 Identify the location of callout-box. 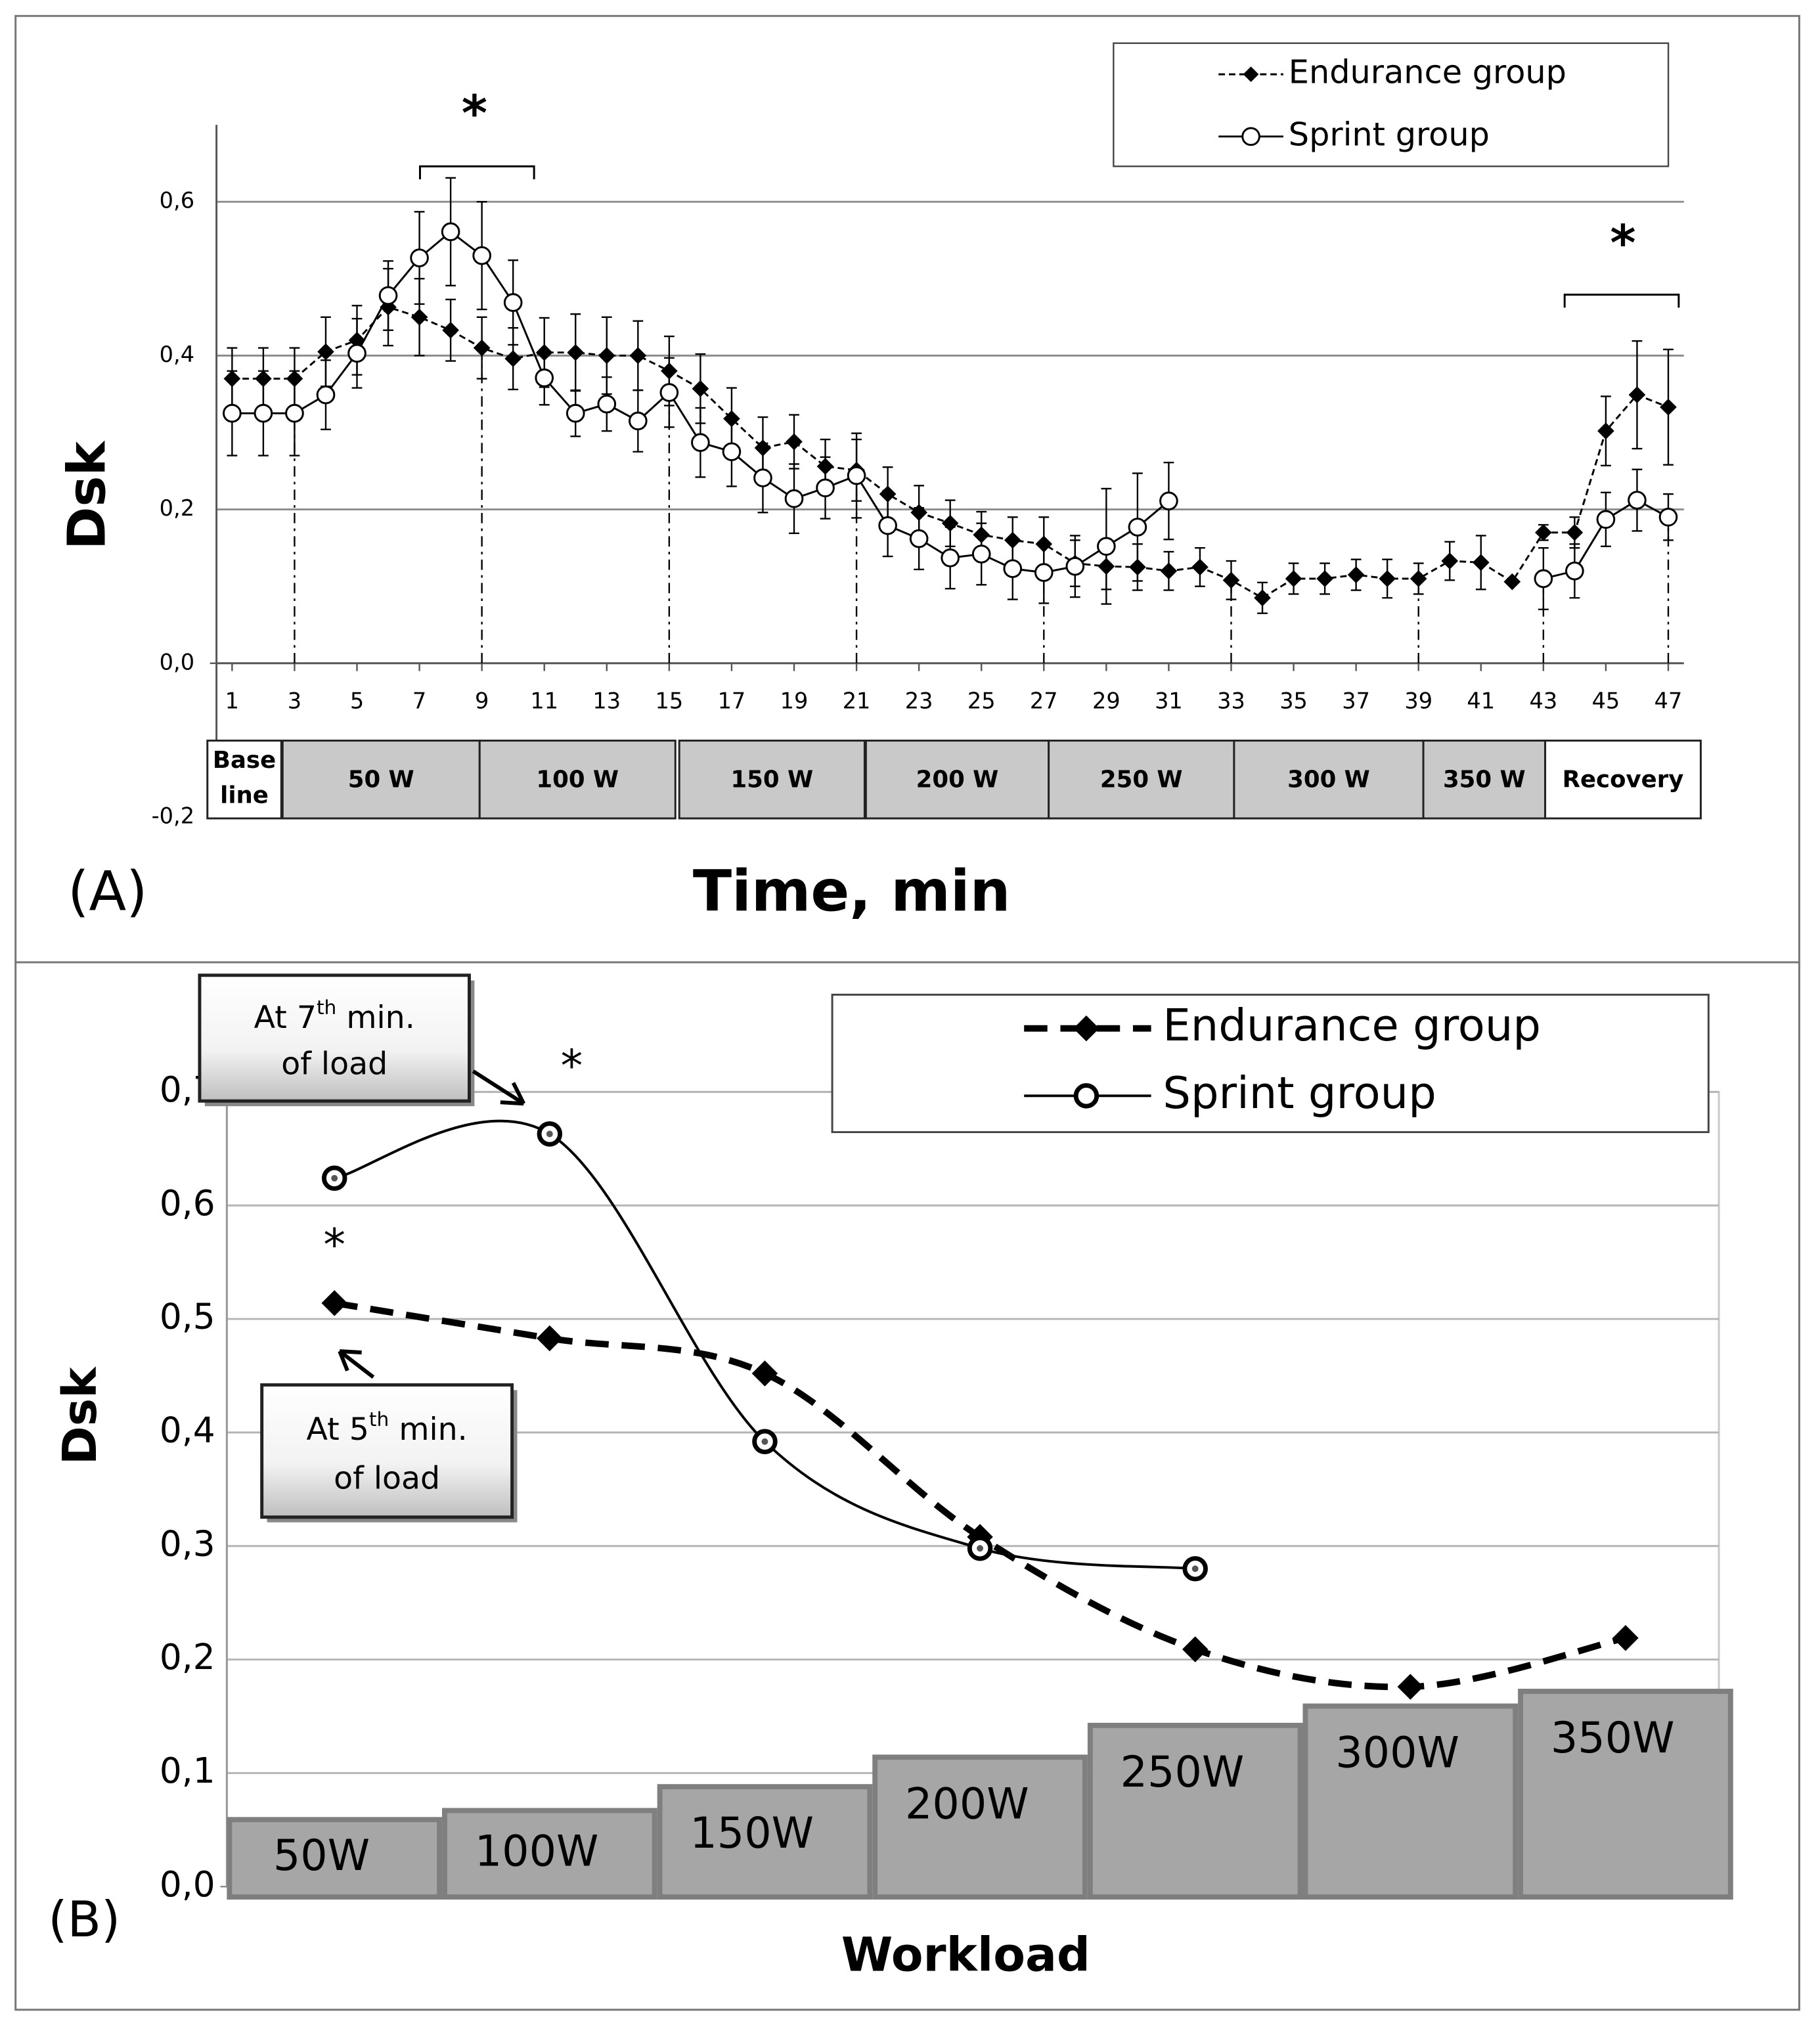
(334, 1038).